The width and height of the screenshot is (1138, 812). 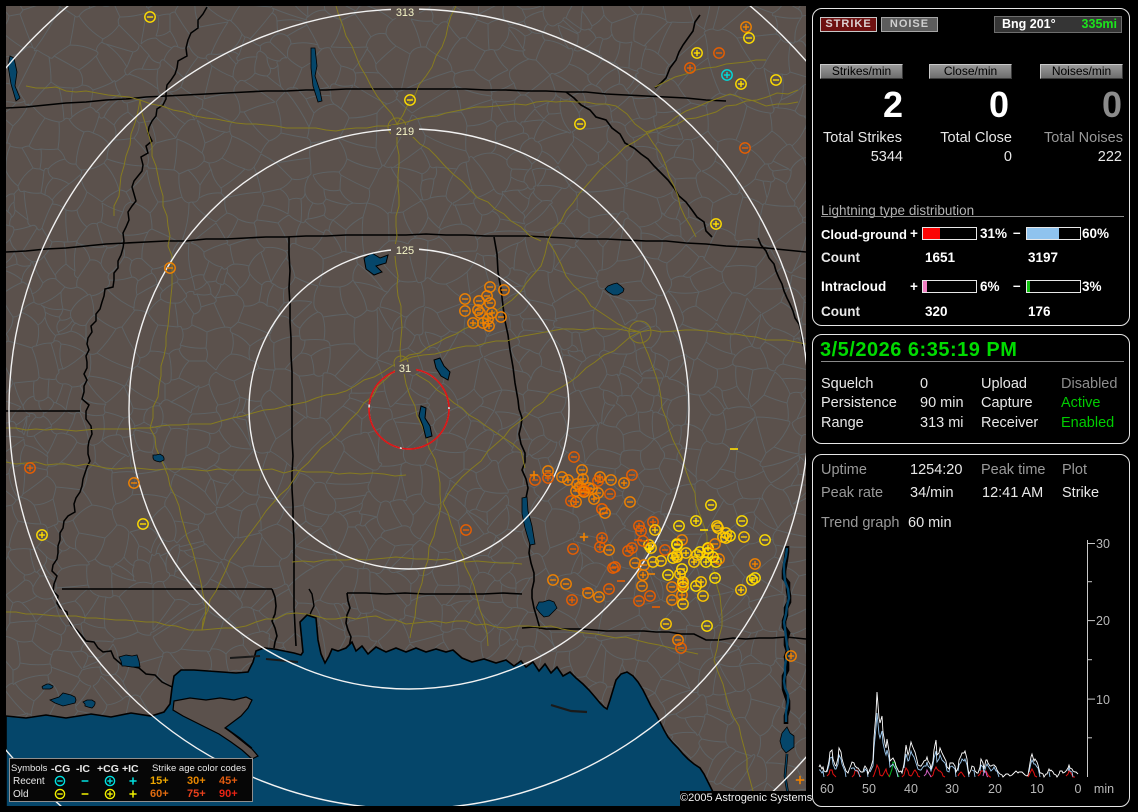 What do you see at coordinates (405, 251) in the screenshot?
I see `svg-text: 125` at bounding box center [405, 251].